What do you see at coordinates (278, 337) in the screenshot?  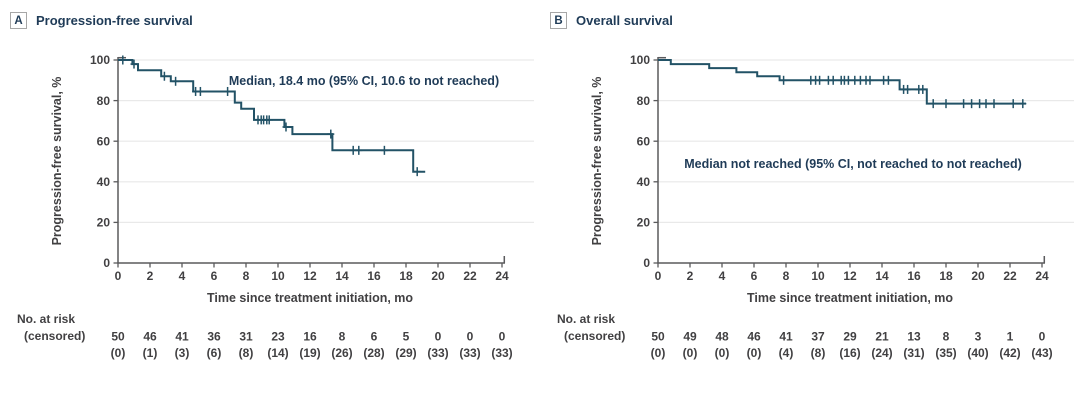 I see `risk-count: 23` at bounding box center [278, 337].